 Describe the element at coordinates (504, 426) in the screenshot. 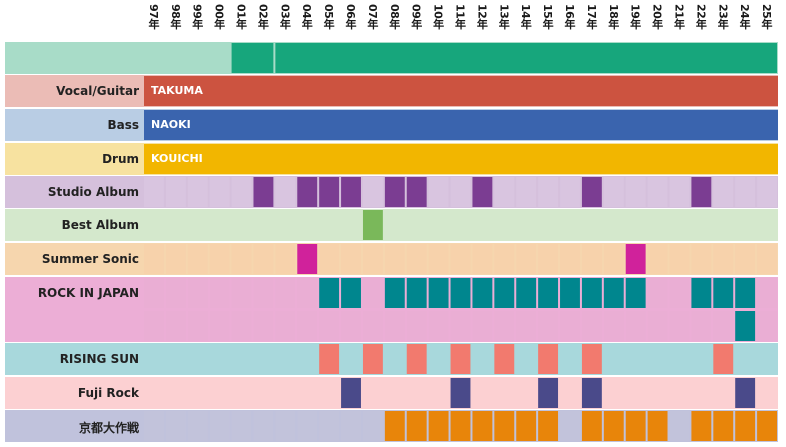

I see `mark-kyoto-13年` at that location.